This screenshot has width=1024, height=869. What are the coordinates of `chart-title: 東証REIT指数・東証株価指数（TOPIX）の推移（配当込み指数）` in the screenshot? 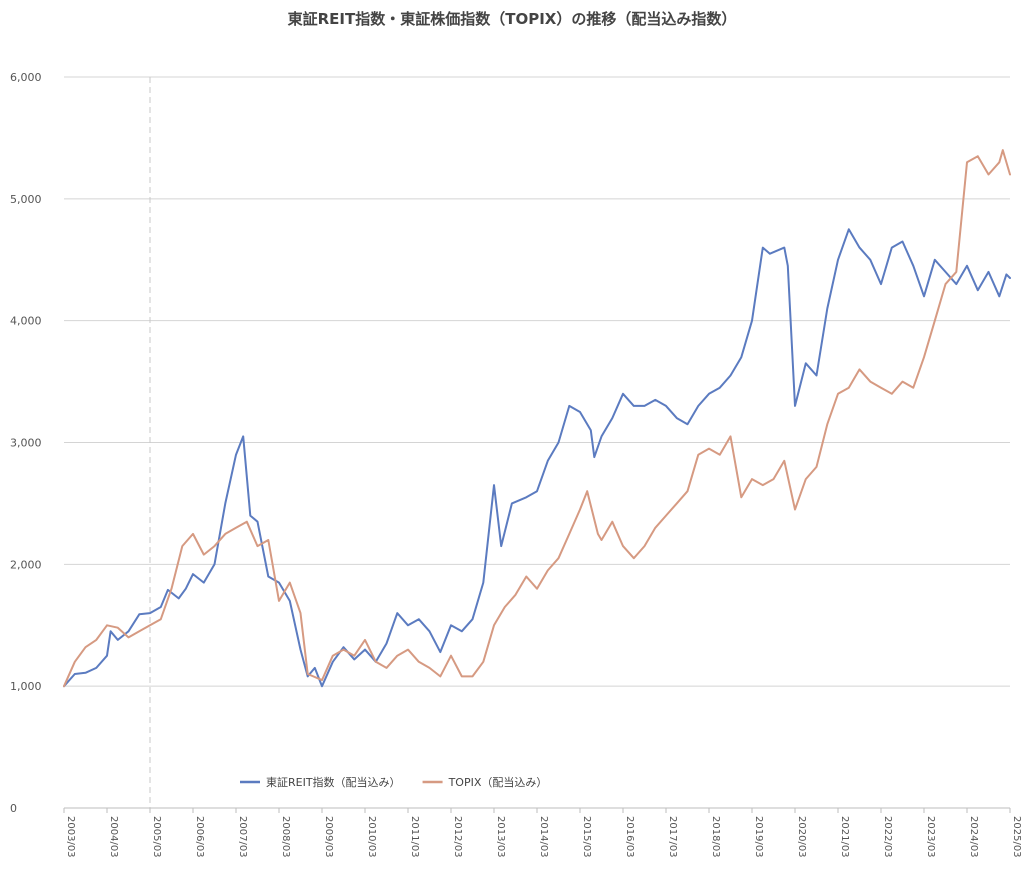 It's located at (512, 19).